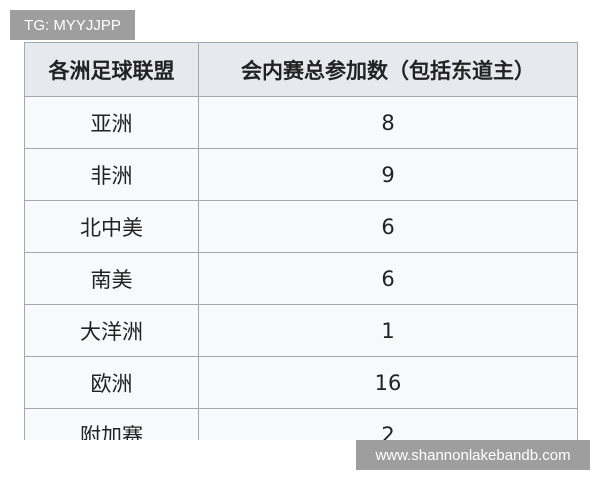 This screenshot has height=480, width=600. I want to click on table-row: 亚洲 8, so click(301, 122).